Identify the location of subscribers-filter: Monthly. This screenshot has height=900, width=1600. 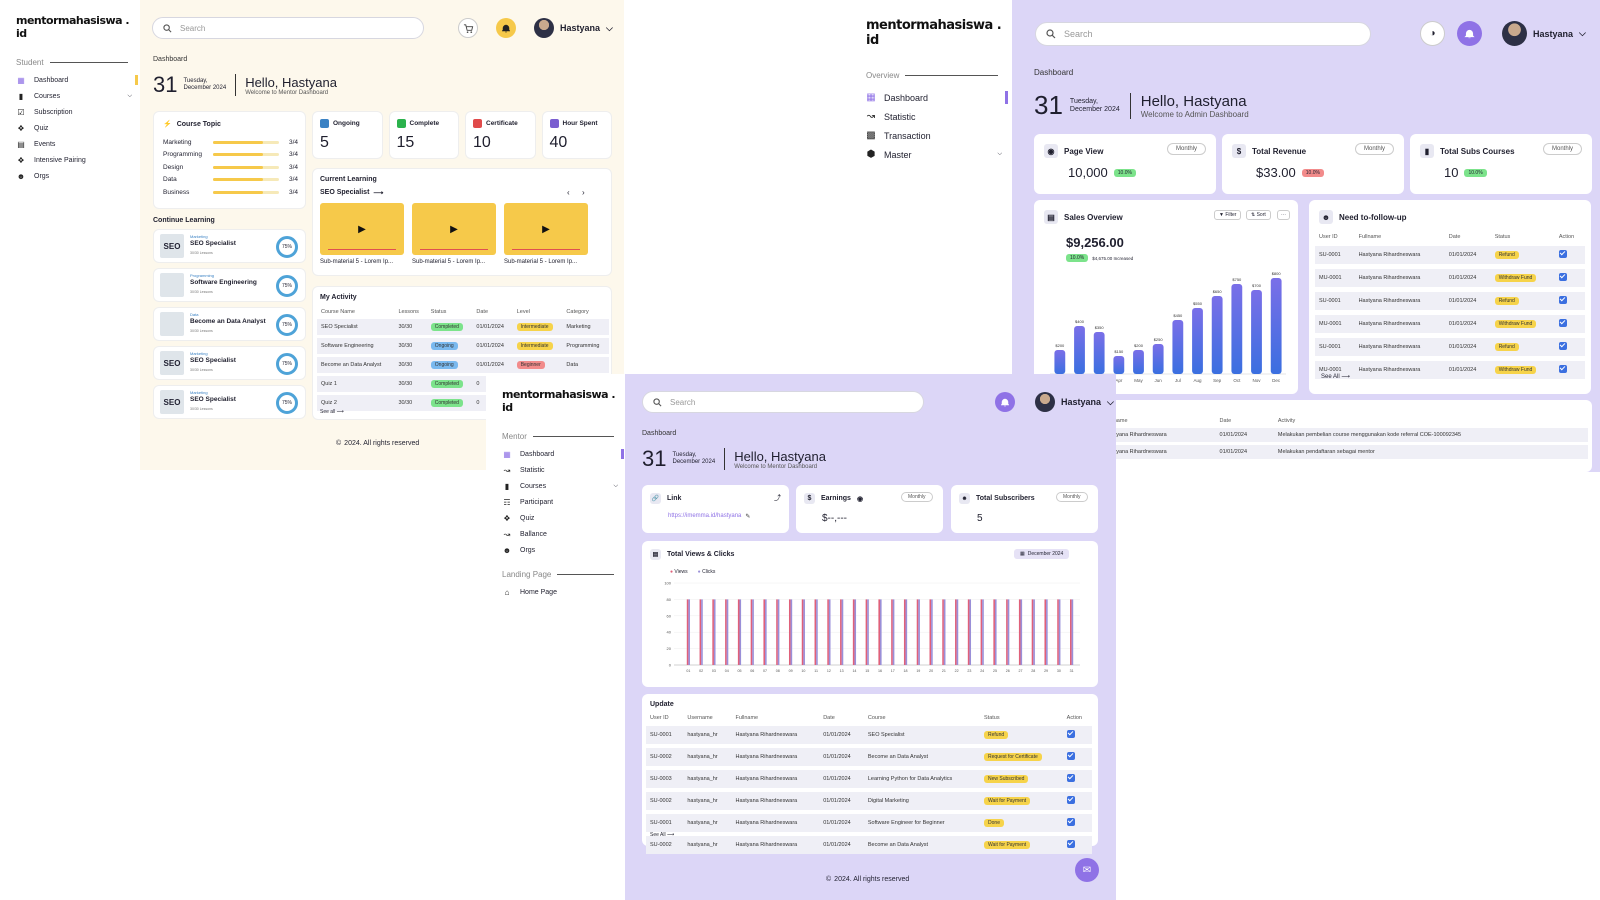
(1072, 497).